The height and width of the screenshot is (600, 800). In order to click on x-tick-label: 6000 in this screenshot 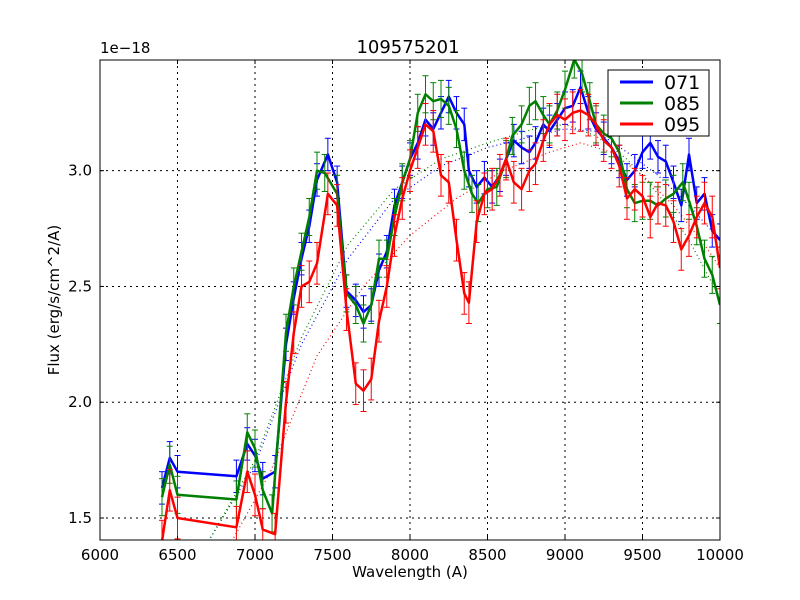, I will do `click(100, 555)`.